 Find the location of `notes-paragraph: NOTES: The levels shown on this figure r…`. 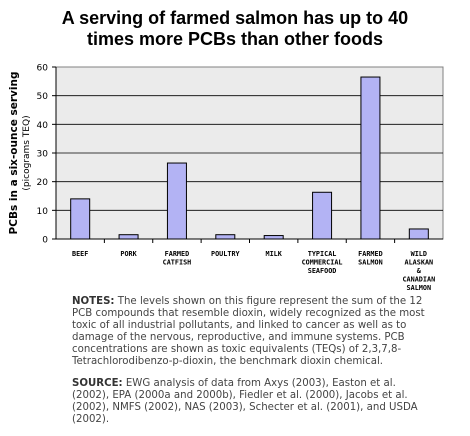

notes-paragraph: NOTES: The levels shown on this figure r… is located at coordinates (252, 332).